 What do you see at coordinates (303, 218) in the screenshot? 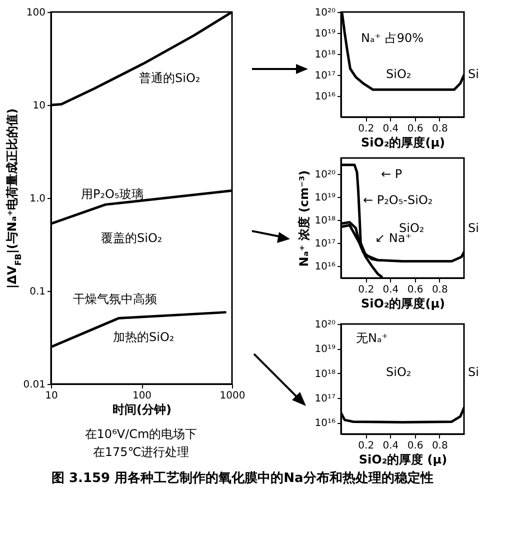
I see `y-axis-title: Nₐ⁺ 浓度 (cm⁻³)` at bounding box center [303, 218].